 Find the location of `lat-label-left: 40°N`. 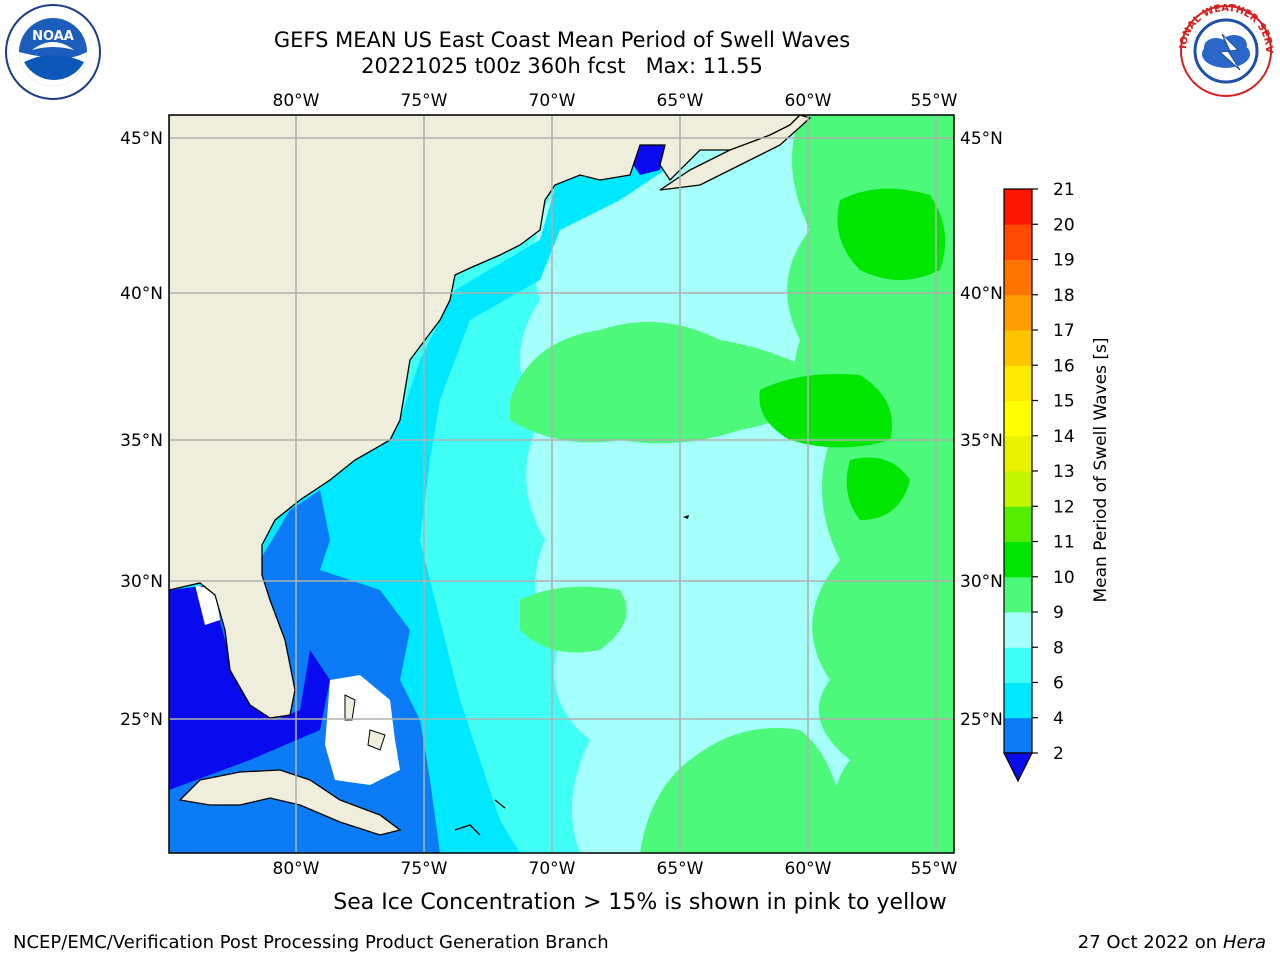

lat-label-left: 40°N is located at coordinates (141, 294).